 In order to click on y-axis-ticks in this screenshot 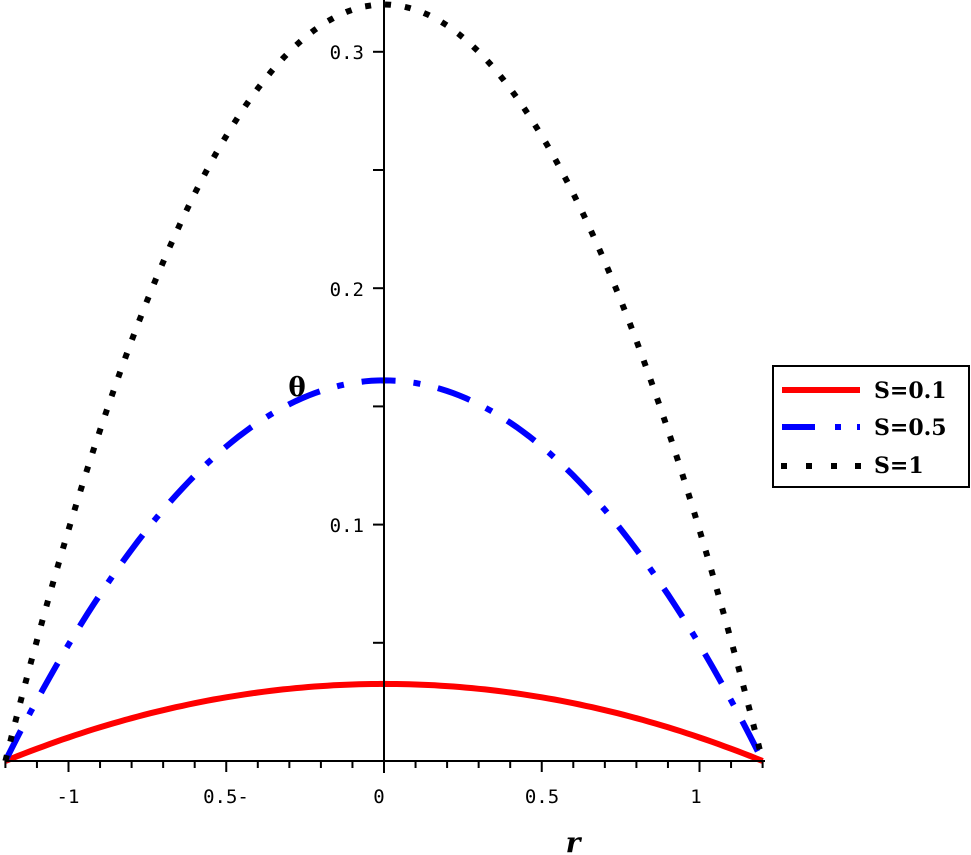, I will do `click(378, 347)`.